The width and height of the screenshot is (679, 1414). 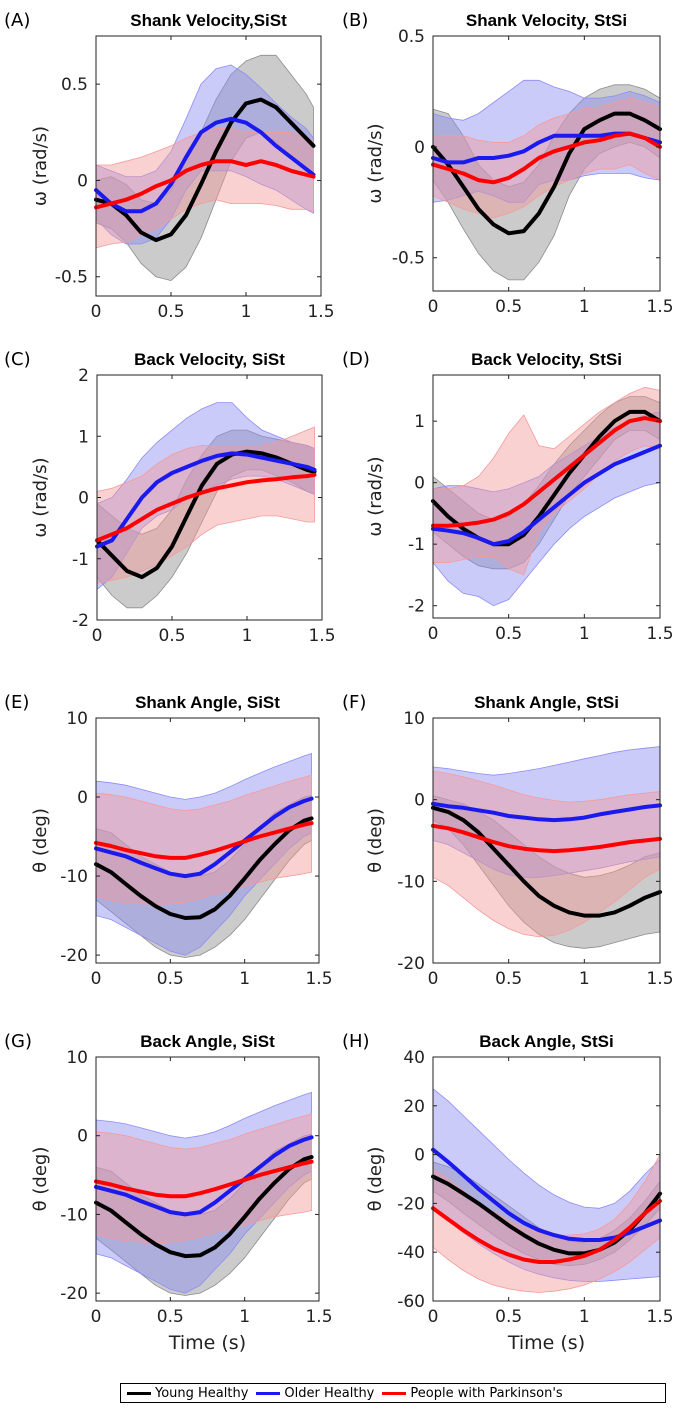 What do you see at coordinates (414, 1058) in the screenshot?
I see `y-tick-label: 40` at bounding box center [414, 1058].